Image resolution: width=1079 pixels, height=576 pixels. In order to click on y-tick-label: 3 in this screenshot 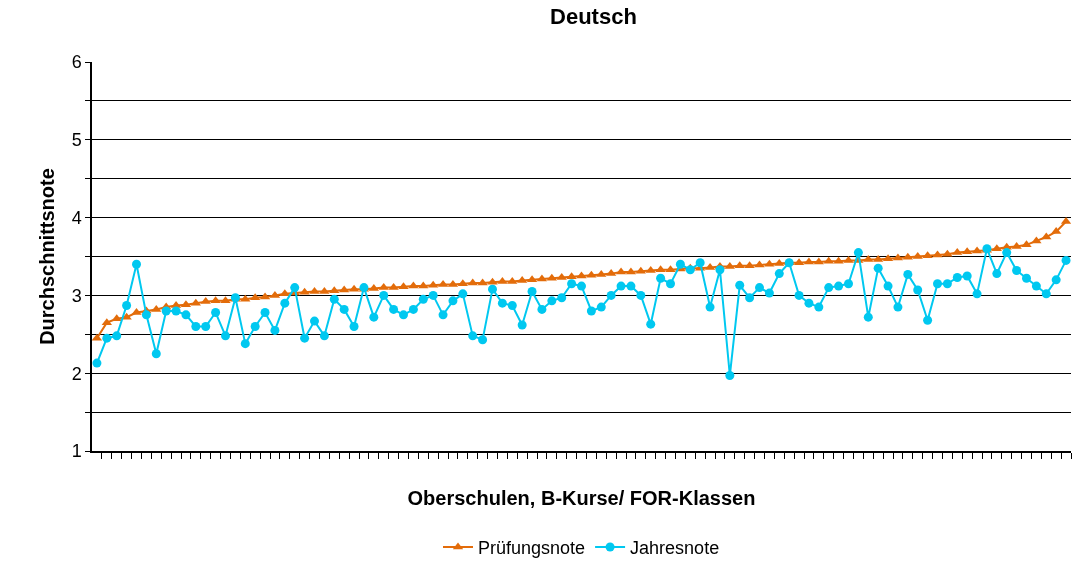, I will do `click(76, 295)`.